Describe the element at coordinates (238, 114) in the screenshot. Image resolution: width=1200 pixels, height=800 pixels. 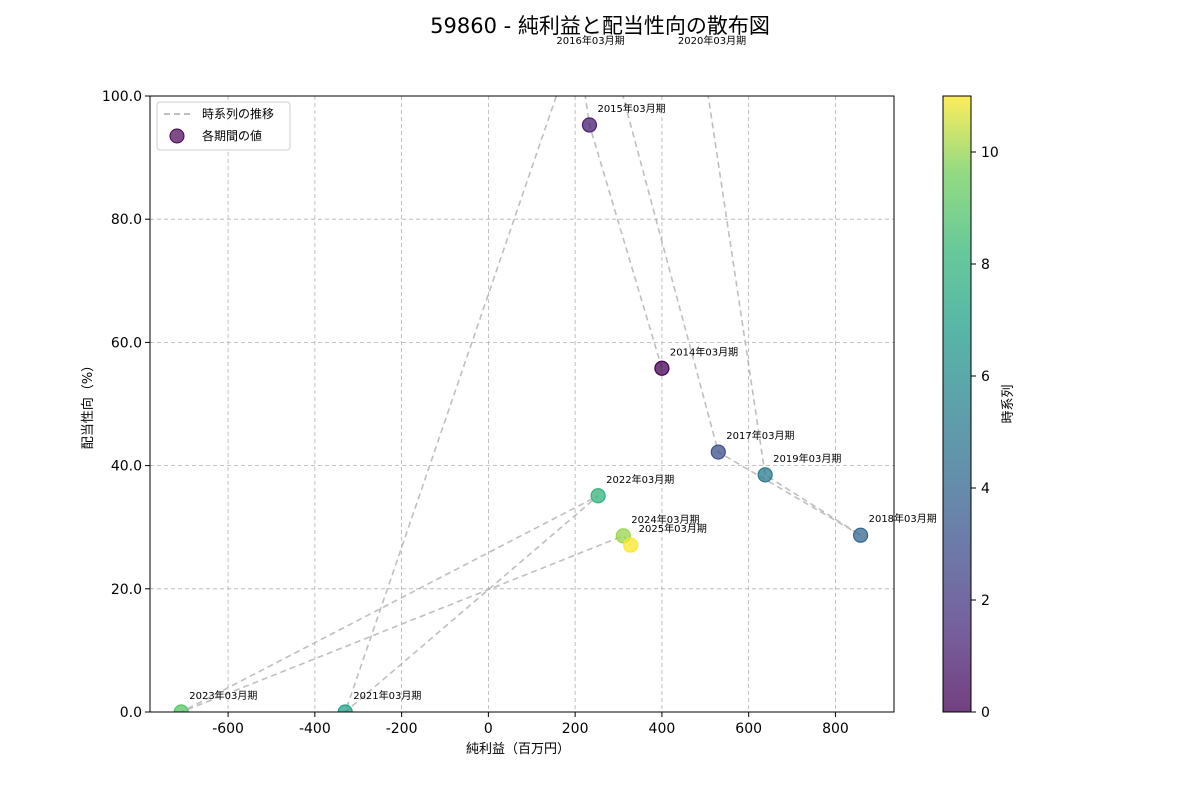
I see `legend-entry-trend: 時系列の推移` at that location.